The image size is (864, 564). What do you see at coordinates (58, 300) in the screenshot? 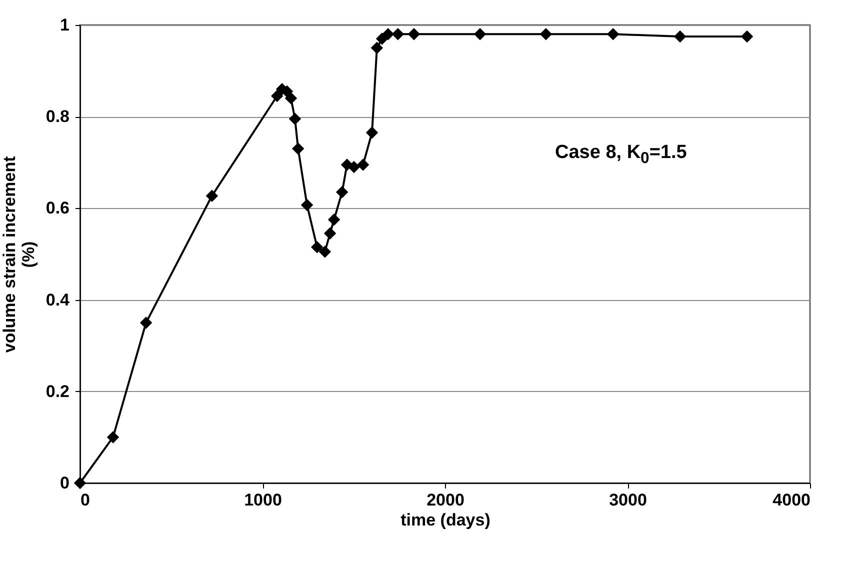
I see `y-tick-label: 0.4` at bounding box center [58, 300].